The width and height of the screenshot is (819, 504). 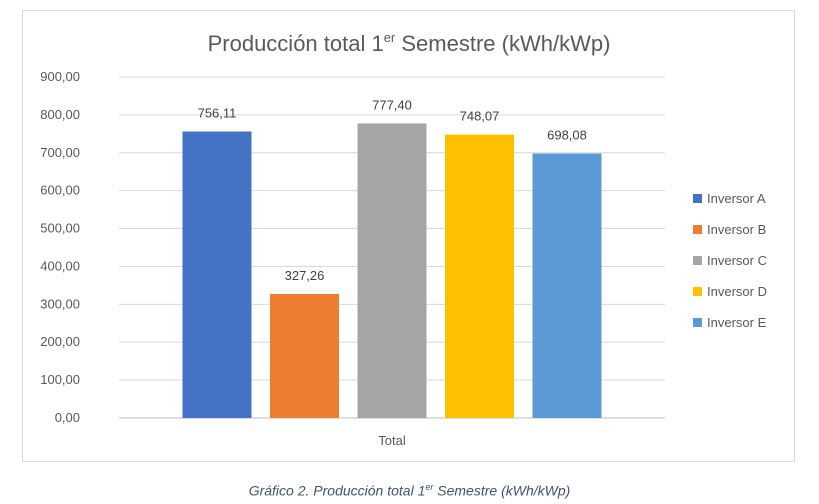 What do you see at coordinates (737, 260) in the screenshot?
I see `legend-label: Inversor C` at bounding box center [737, 260].